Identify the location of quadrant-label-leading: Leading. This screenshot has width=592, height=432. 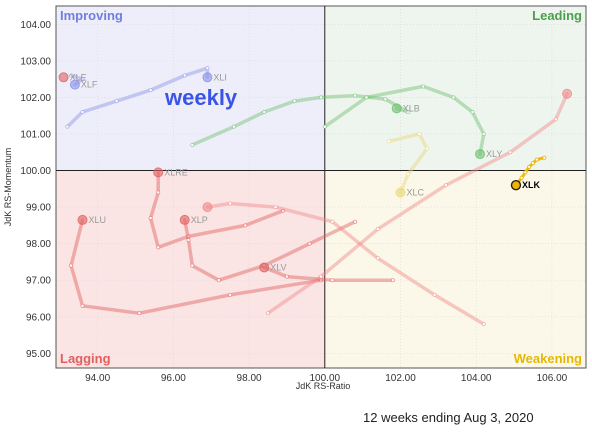
(557, 15).